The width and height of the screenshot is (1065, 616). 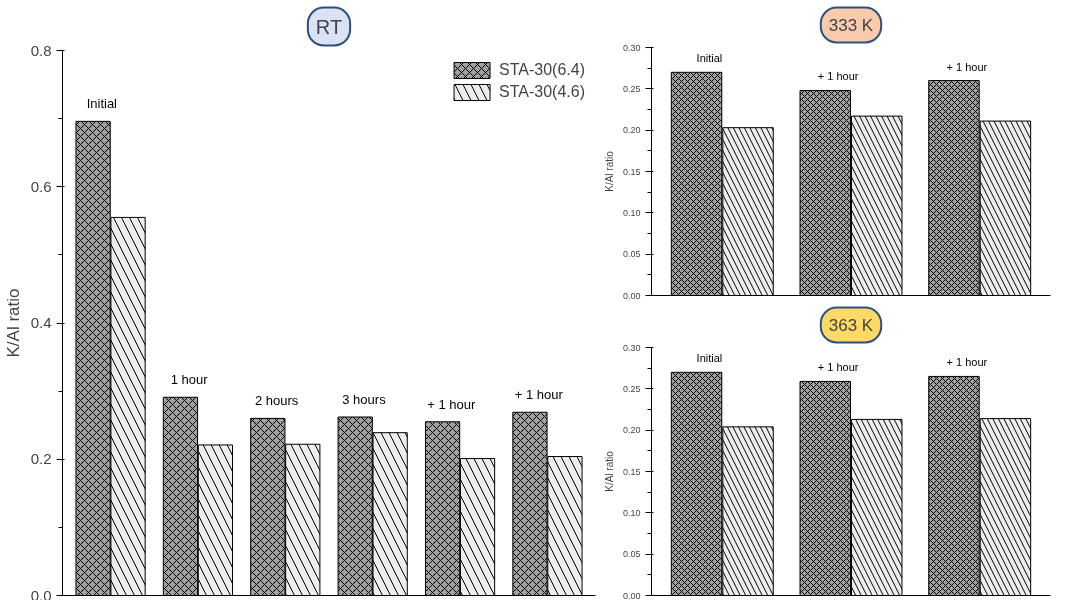 What do you see at coordinates (189, 380) in the screenshot?
I see `category-label: 1 hour` at bounding box center [189, 380].